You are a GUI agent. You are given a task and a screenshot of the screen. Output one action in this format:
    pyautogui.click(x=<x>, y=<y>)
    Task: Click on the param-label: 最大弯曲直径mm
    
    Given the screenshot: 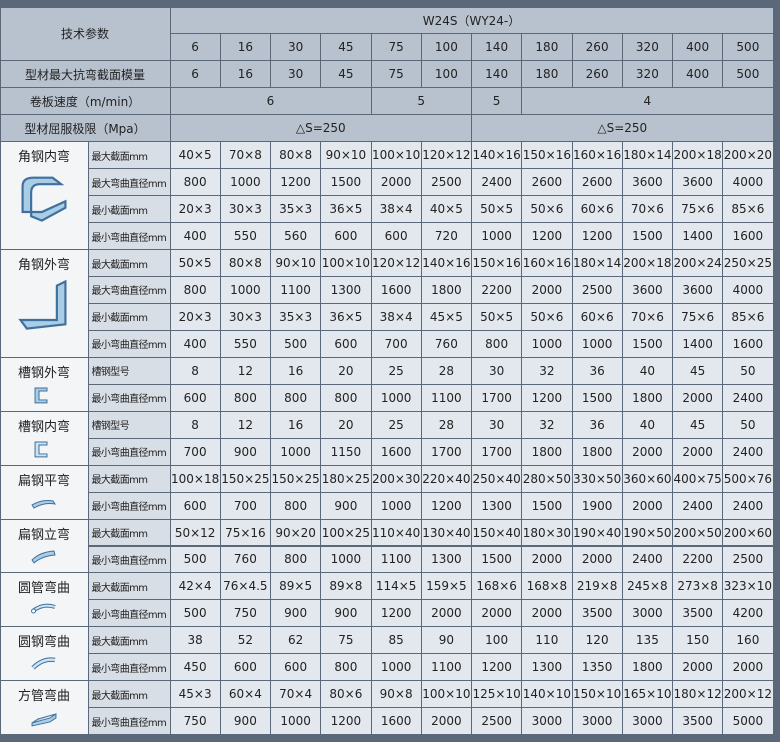 What is the action you would take?
    pyautogui.click(x=129, y=182)
    